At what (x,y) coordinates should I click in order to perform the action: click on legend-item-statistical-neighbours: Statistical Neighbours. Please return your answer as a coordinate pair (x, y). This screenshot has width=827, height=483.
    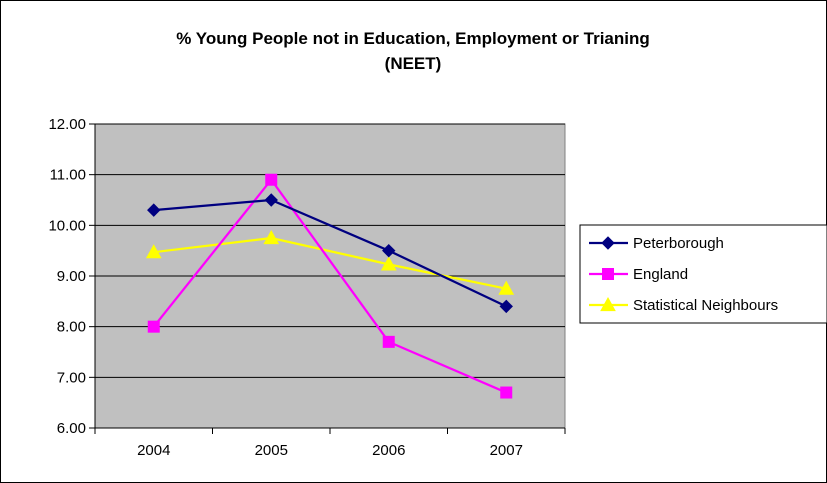
    Looking at the image, I should click on (683, 305).